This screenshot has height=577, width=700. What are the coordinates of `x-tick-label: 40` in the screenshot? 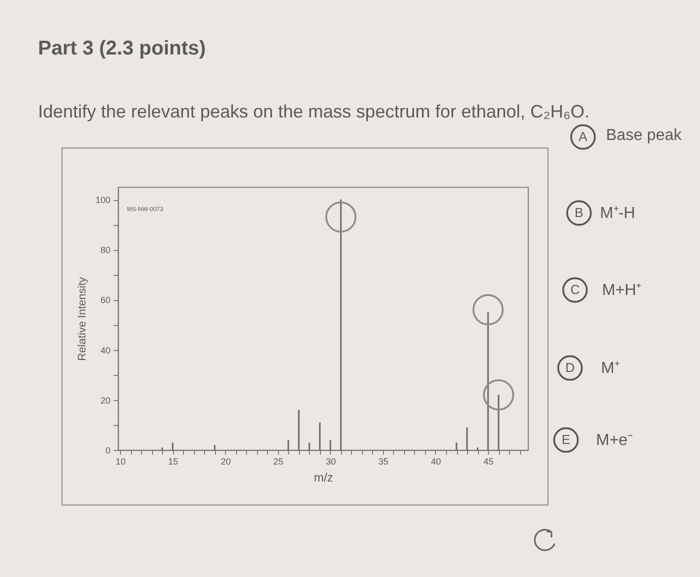 It's located at (435, 461).